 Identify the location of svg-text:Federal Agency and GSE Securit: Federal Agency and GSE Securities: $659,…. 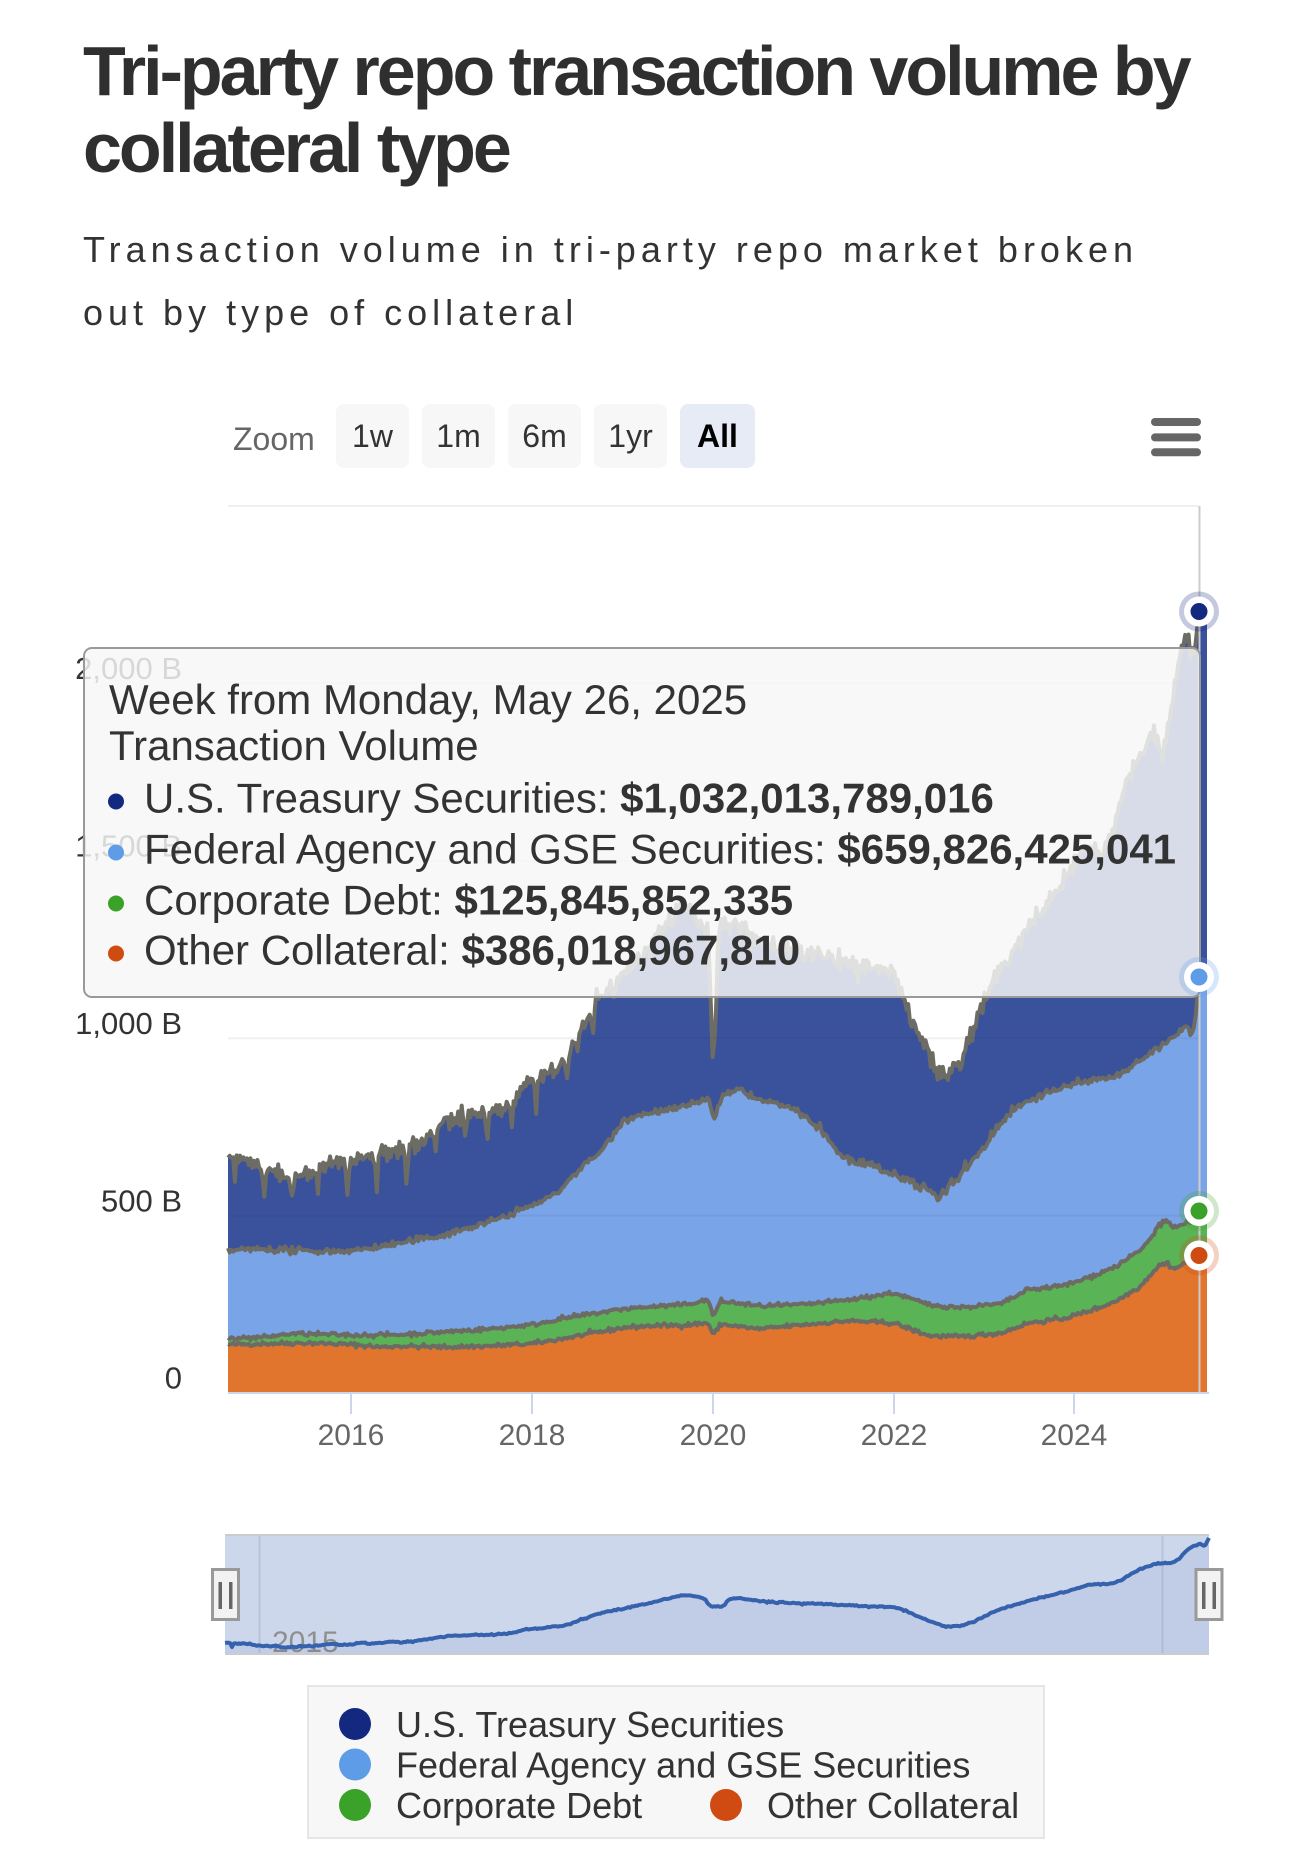
(660, 849).